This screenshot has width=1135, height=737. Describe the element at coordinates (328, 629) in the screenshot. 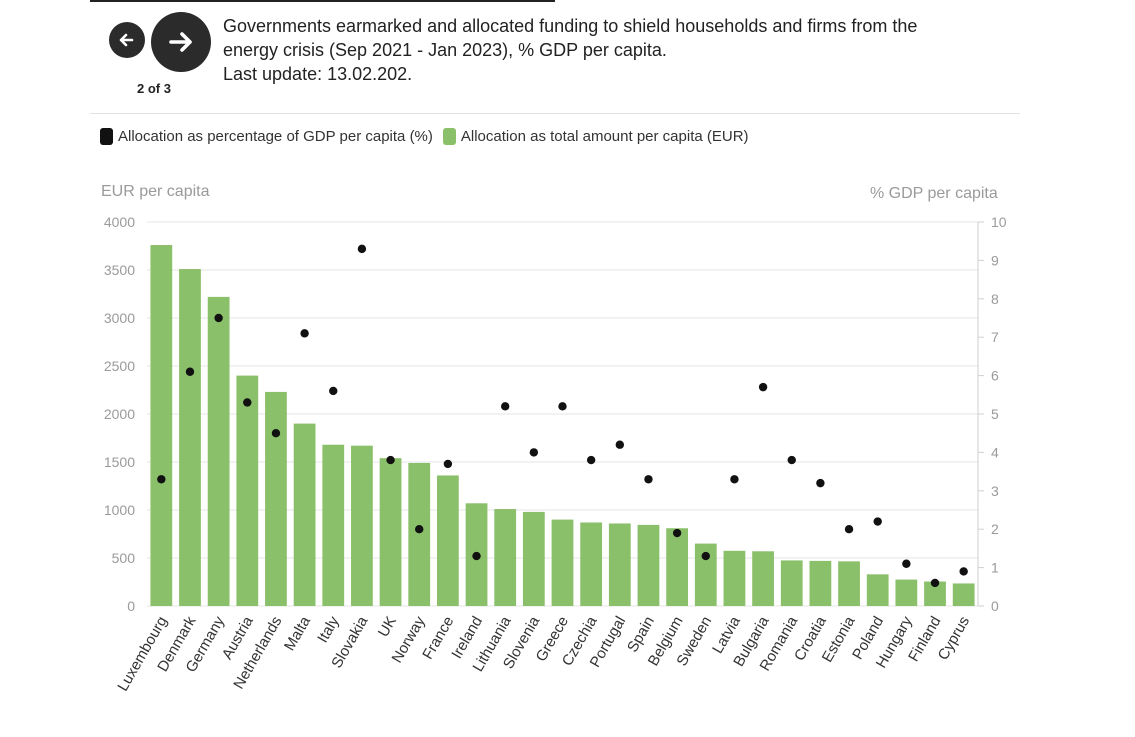

I see `x-tick-label: Italy` at that location.